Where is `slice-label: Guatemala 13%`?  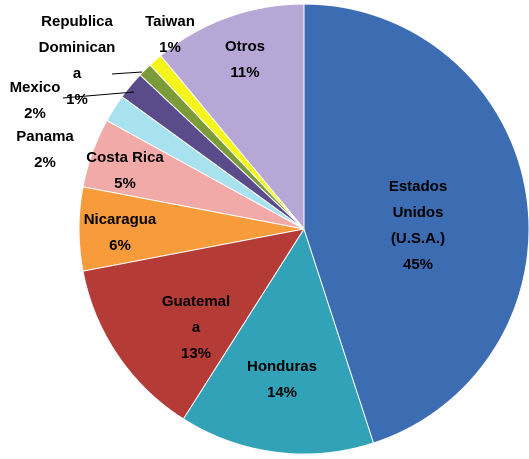 slice-label: Guatemala 13% is located at coordinates (196, 328).